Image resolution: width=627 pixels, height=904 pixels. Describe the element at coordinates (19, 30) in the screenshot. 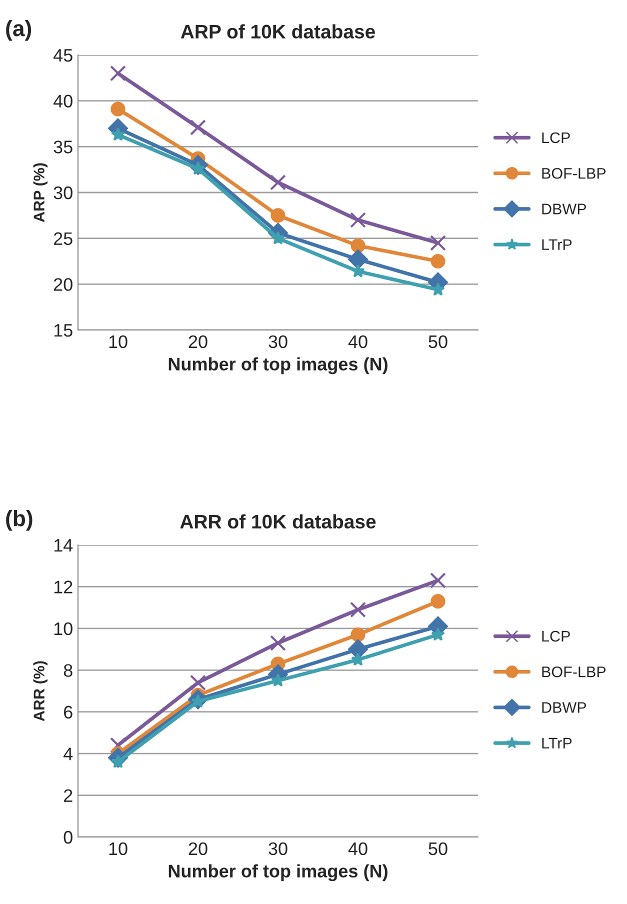

I see `text: (a)` at that location.